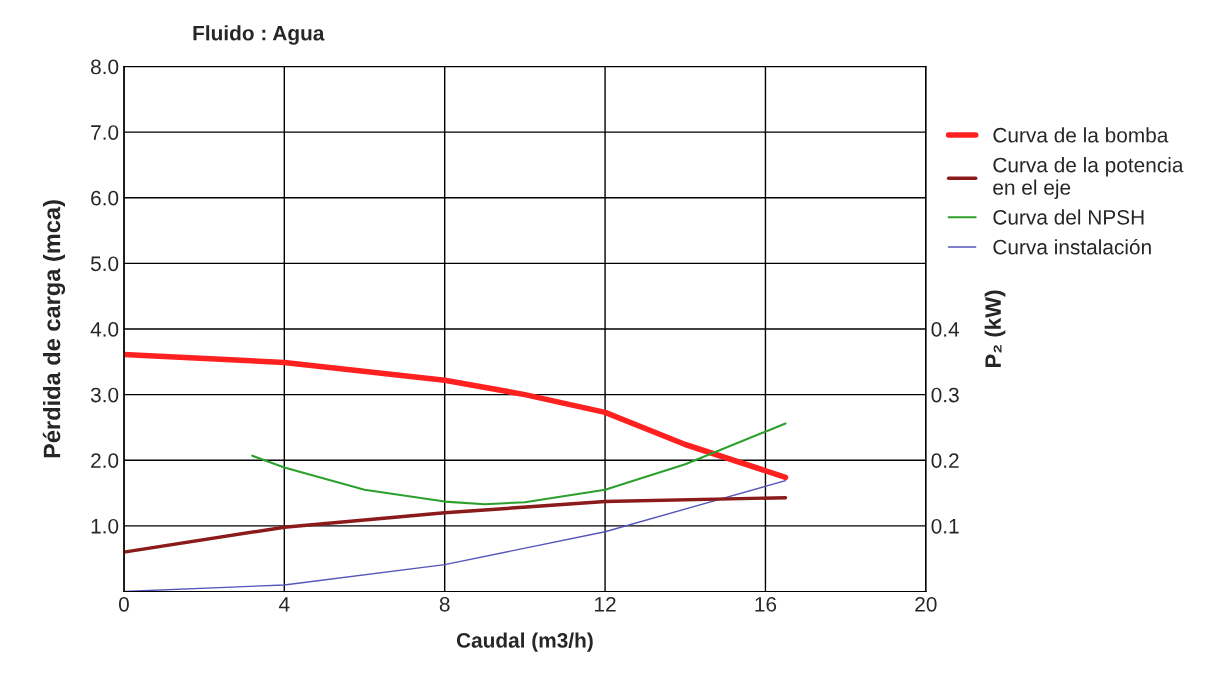 The width and height of the screenshot is (1215, 700). Describe the element at coordinates (605, 604) in the screenshot. I see `x-tick-label: 12` at that location.